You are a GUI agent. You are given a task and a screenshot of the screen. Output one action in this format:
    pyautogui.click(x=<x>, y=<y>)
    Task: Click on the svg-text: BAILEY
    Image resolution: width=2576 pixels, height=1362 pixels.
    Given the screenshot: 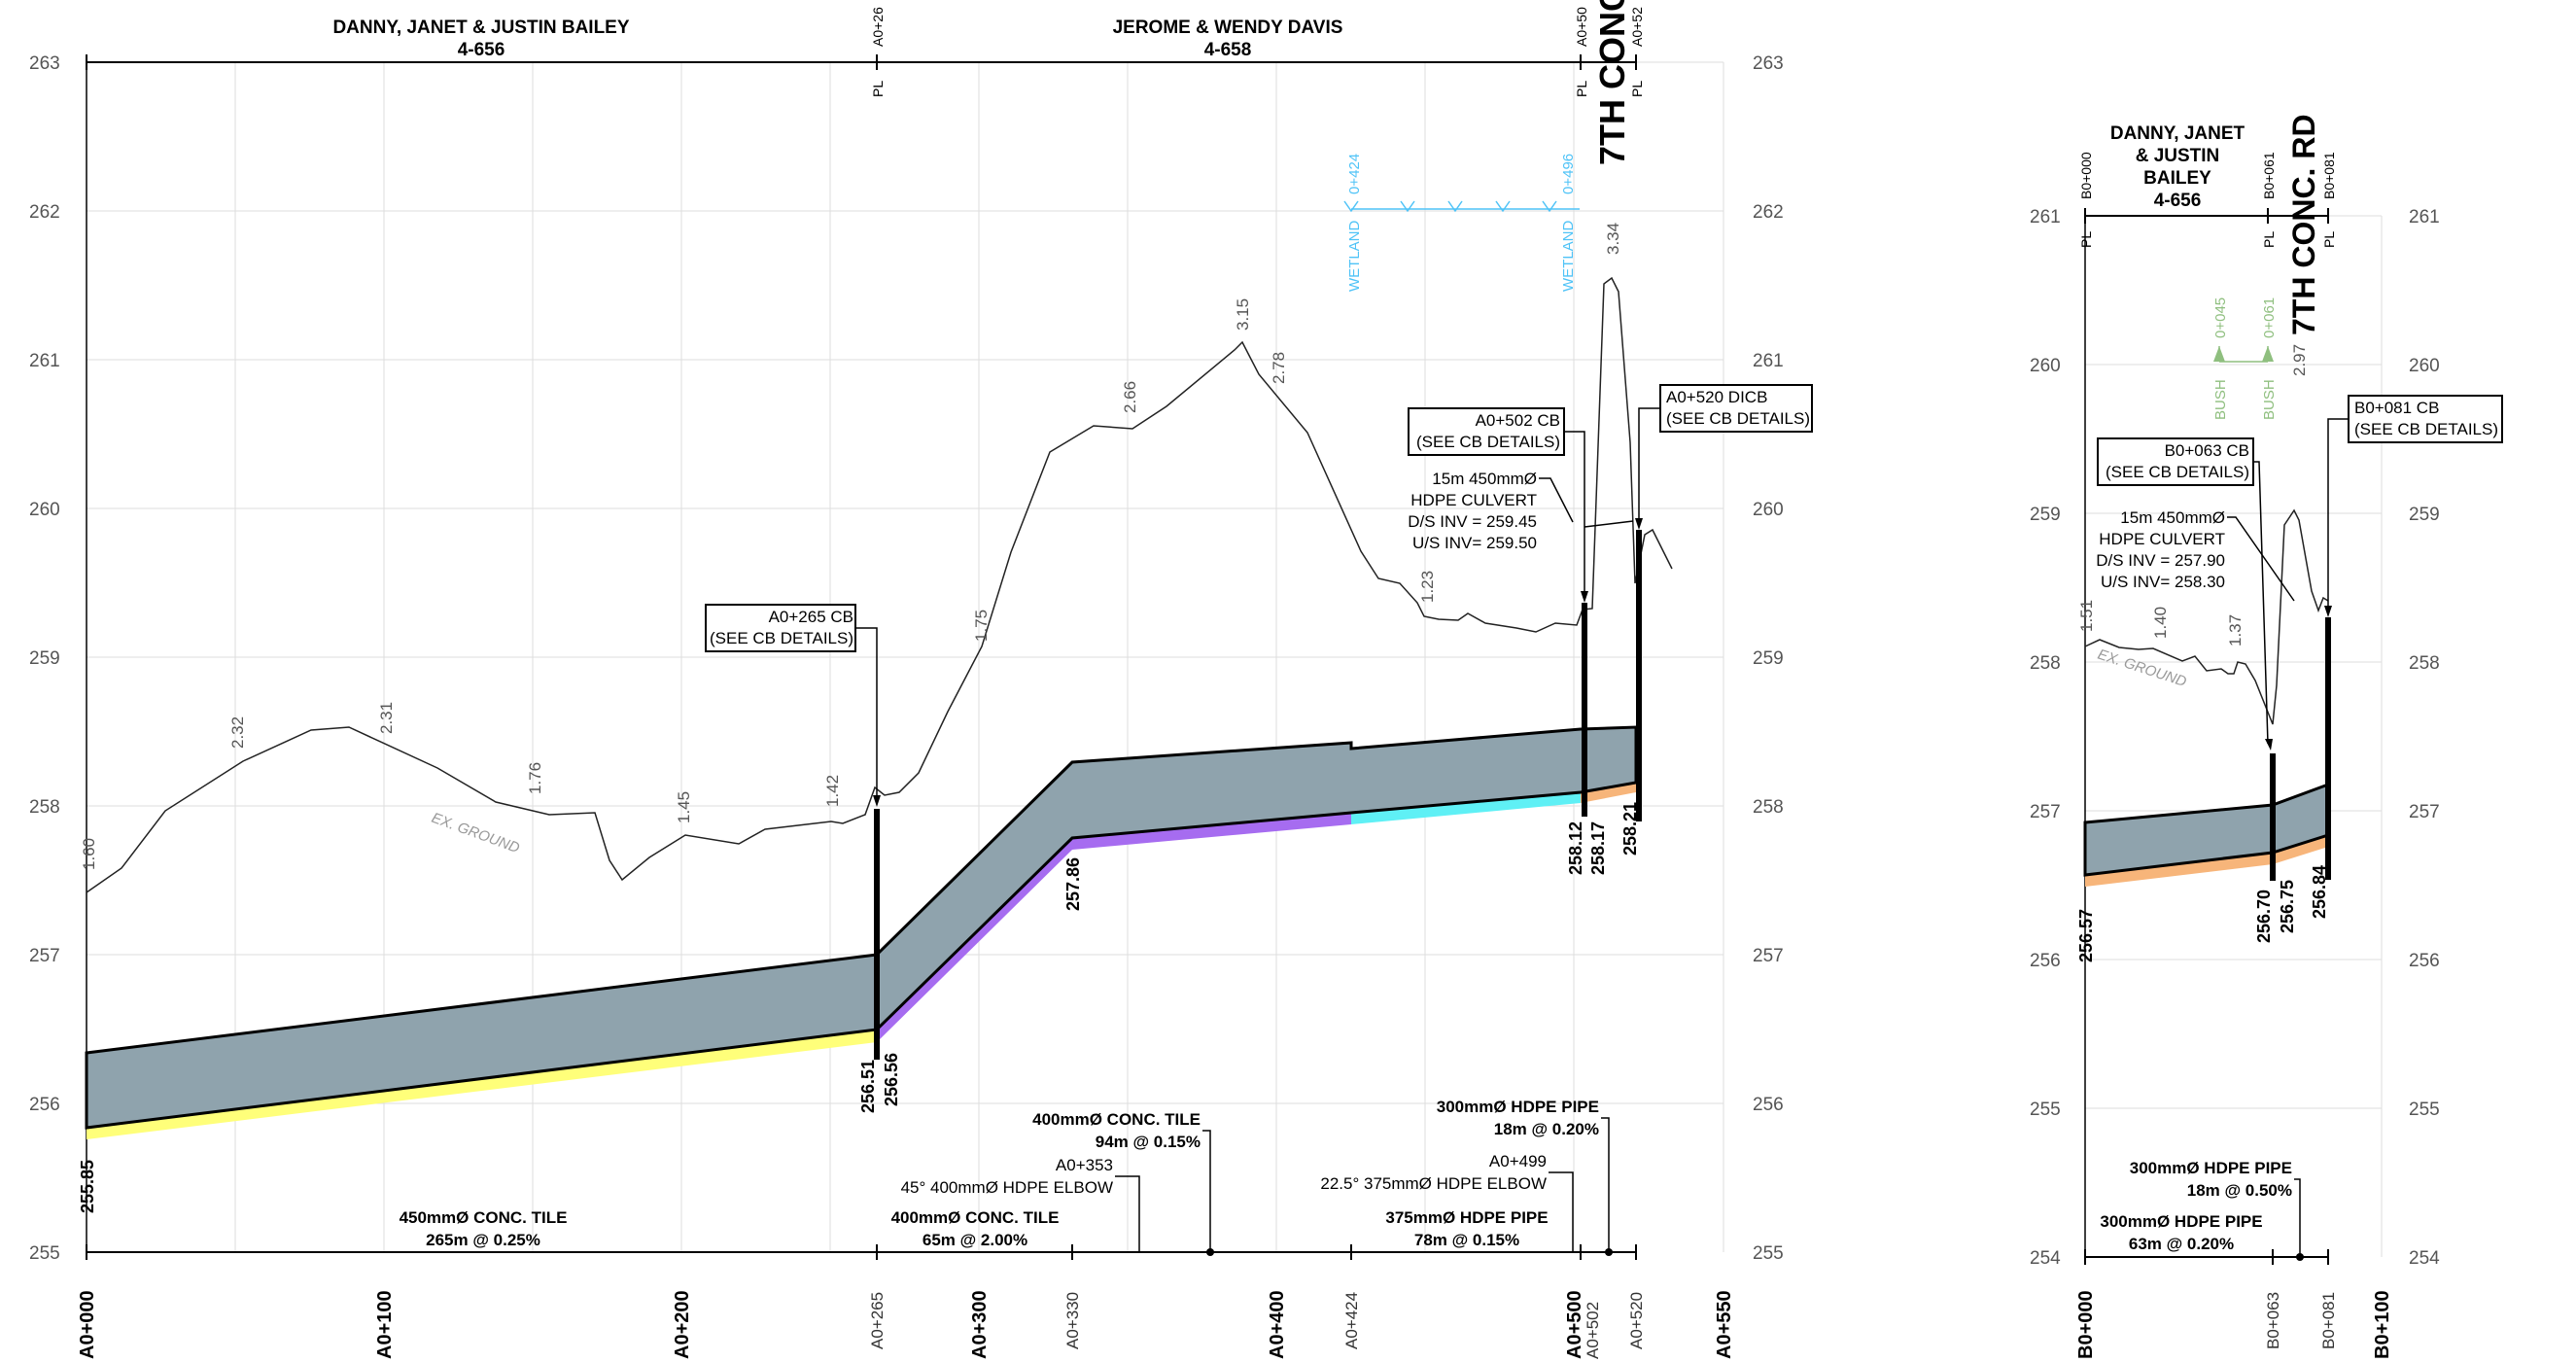 What is the action you would take?
    pyautogui.click(x=2177, y=178)
    